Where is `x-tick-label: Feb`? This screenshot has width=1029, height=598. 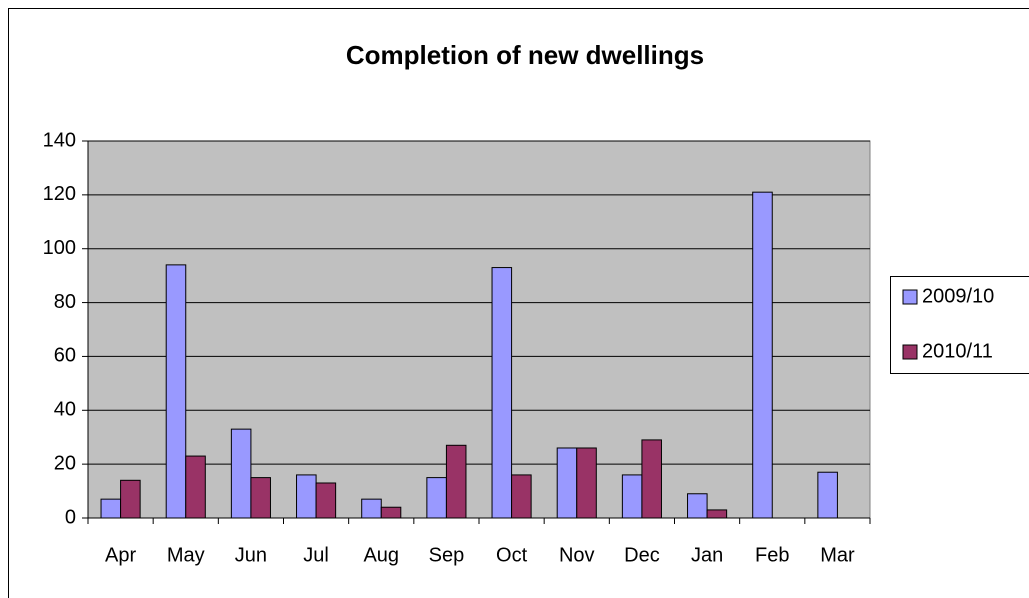 x-tick-label: Feb is located at coordinates (772, 555).